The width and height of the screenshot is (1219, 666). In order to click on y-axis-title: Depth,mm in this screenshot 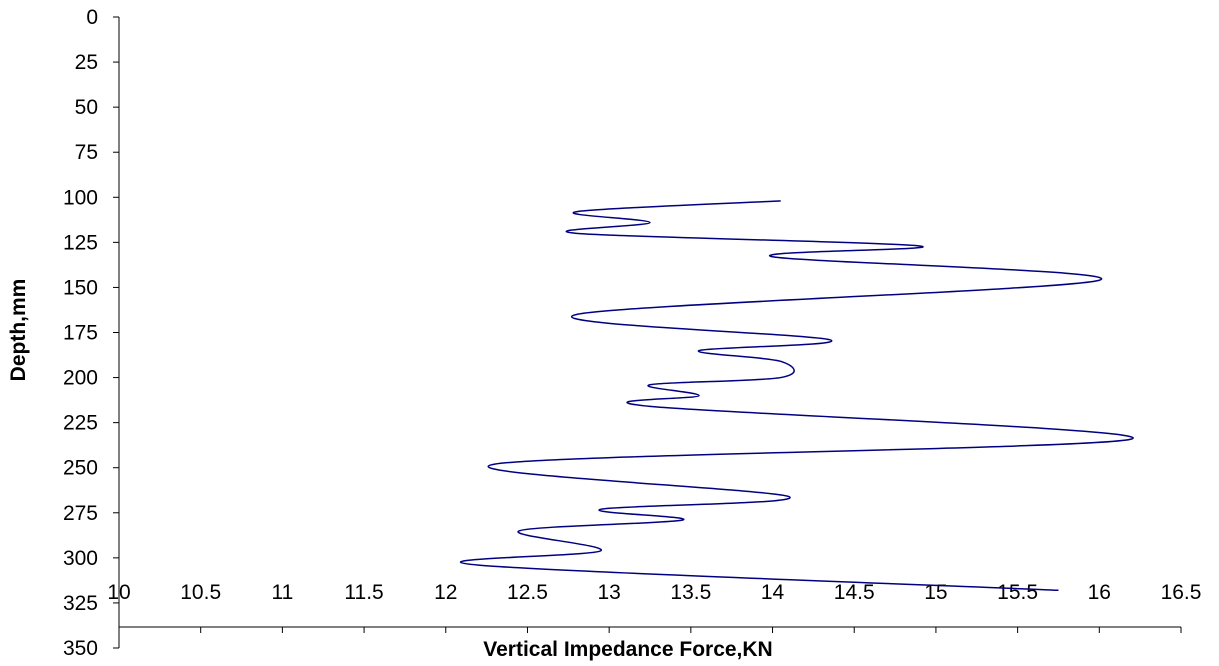, I will do `click(18, 330)`.